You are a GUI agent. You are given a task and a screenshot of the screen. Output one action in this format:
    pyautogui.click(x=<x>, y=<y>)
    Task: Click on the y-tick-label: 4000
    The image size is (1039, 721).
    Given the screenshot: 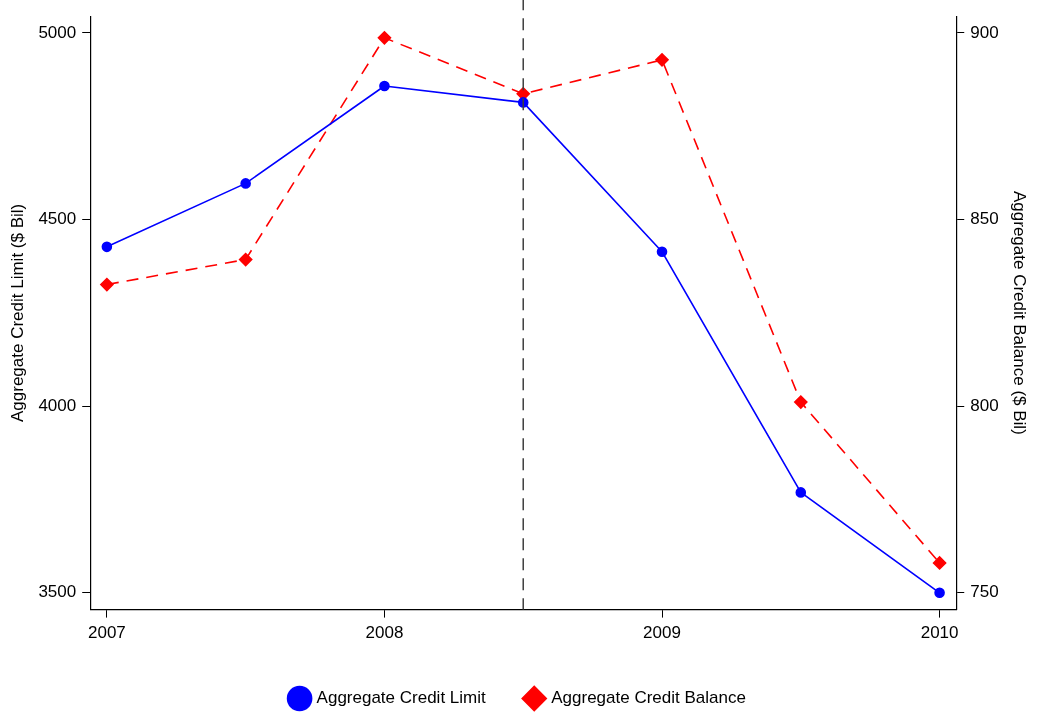 What is the action you would take?
    pyautogui.click(x=57, y=405)
    